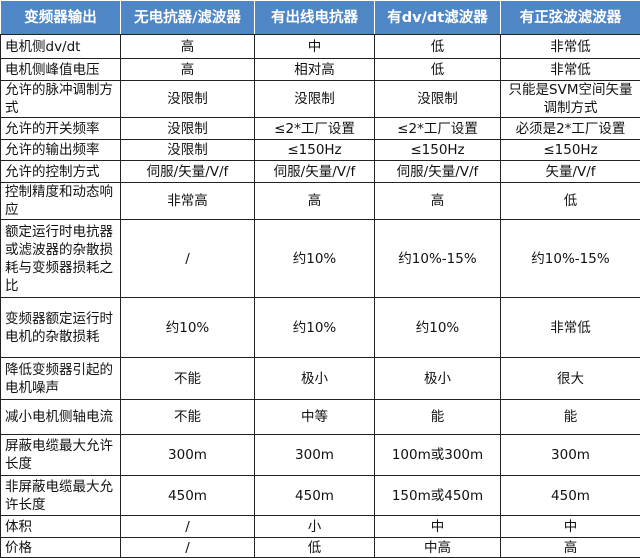  What do you see at coordinates (61, 129) in the screenshot?
I see `row-label: 允许的开关频率` at bounding box center [61, 129].